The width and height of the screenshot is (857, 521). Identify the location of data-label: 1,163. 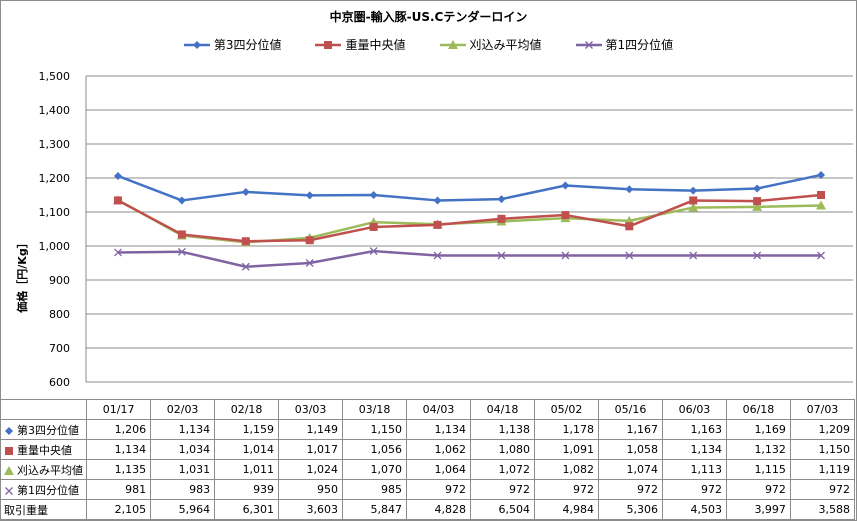
(694, 429).